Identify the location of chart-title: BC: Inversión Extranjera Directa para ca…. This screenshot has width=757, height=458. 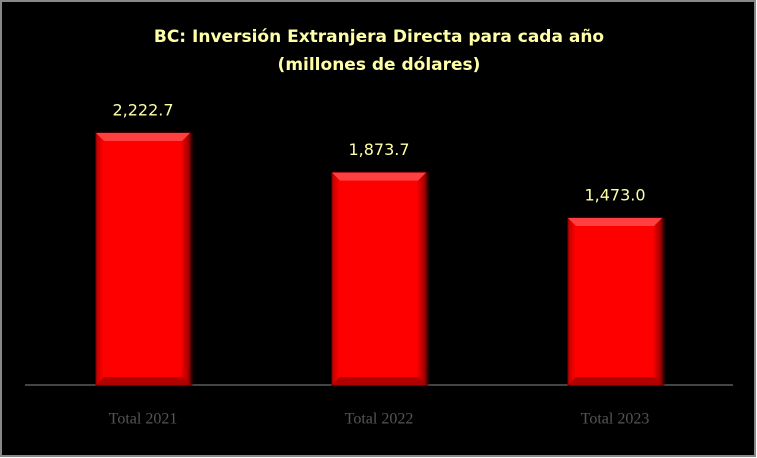
(379, 37).